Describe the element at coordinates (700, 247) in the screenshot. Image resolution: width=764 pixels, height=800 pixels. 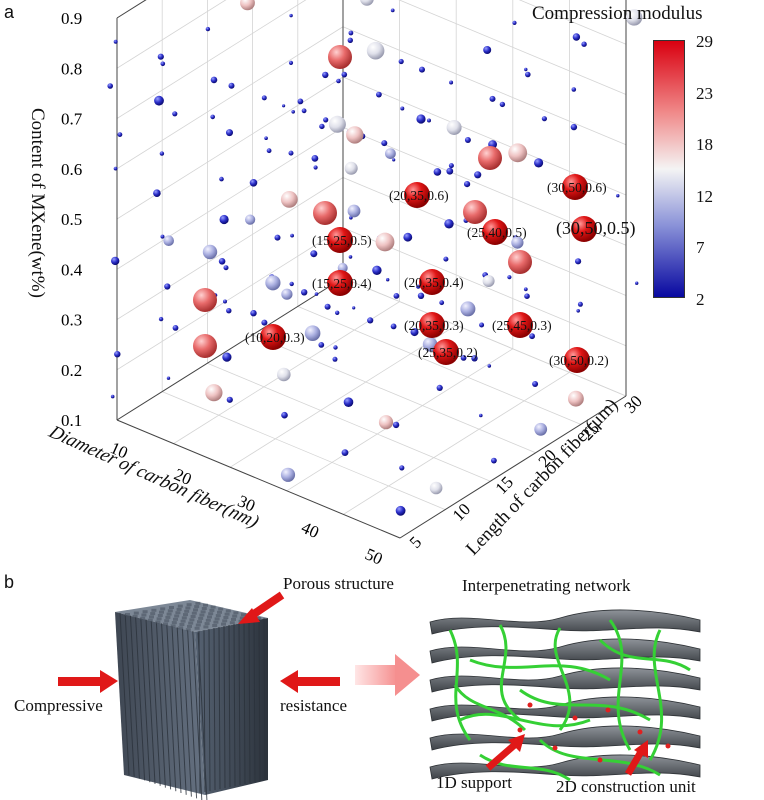
I see `colorbar-tick: 7` at that location.